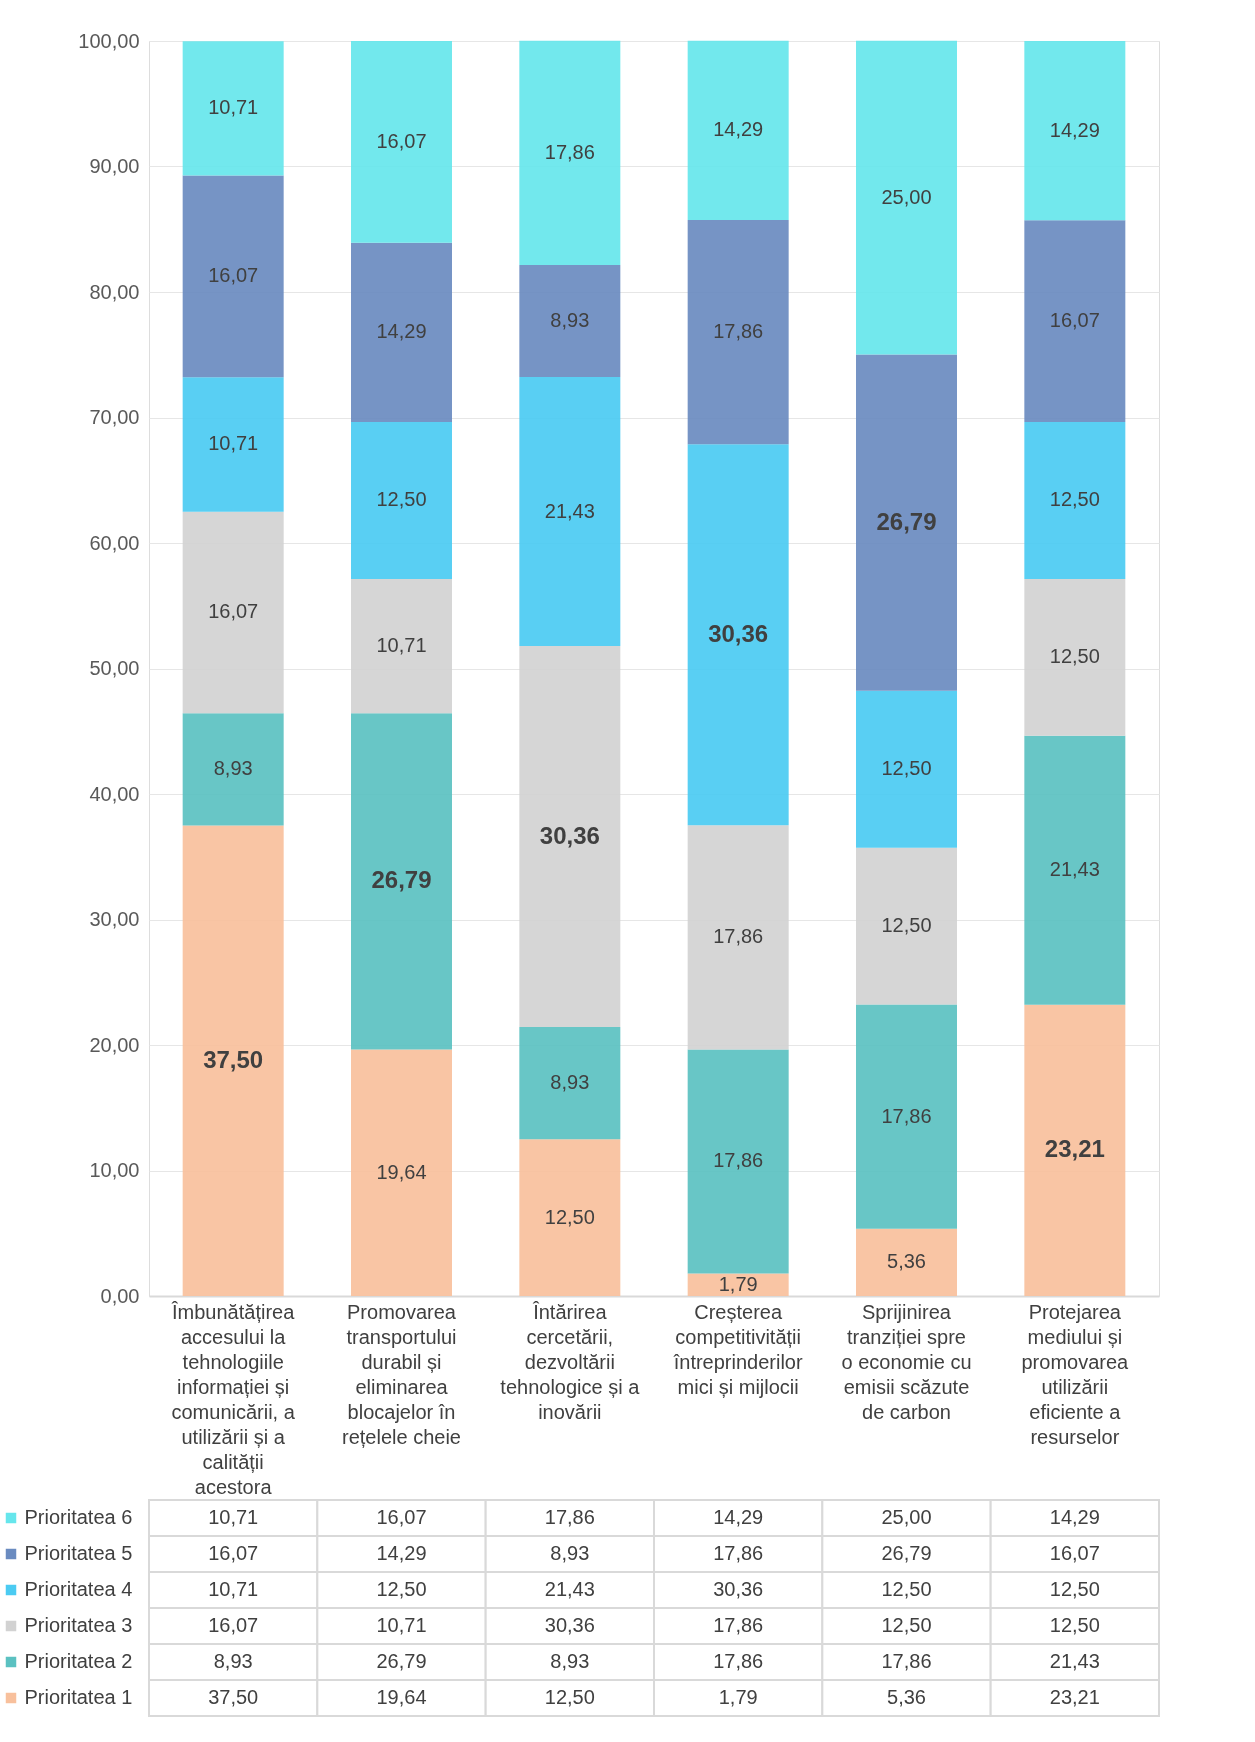  What do you see at coordinates (78, 1625) in the screenshot?
I see `legend-label: Prioritatea 3` at bounding box center [78, 1625].